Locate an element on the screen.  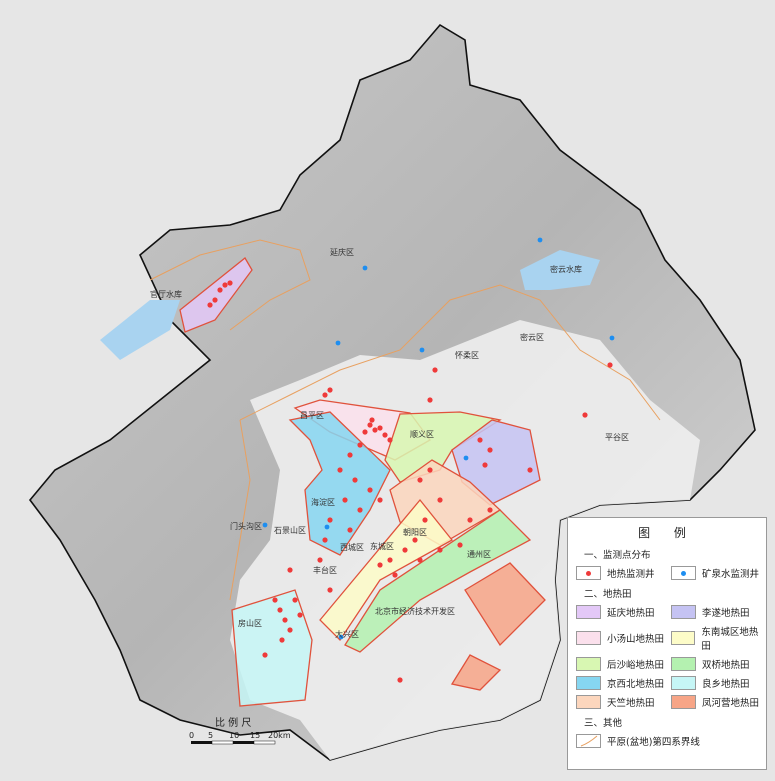
legend-quaternary-line: 平原(盆地)第四系界线 is located at coordinates (671, 741).